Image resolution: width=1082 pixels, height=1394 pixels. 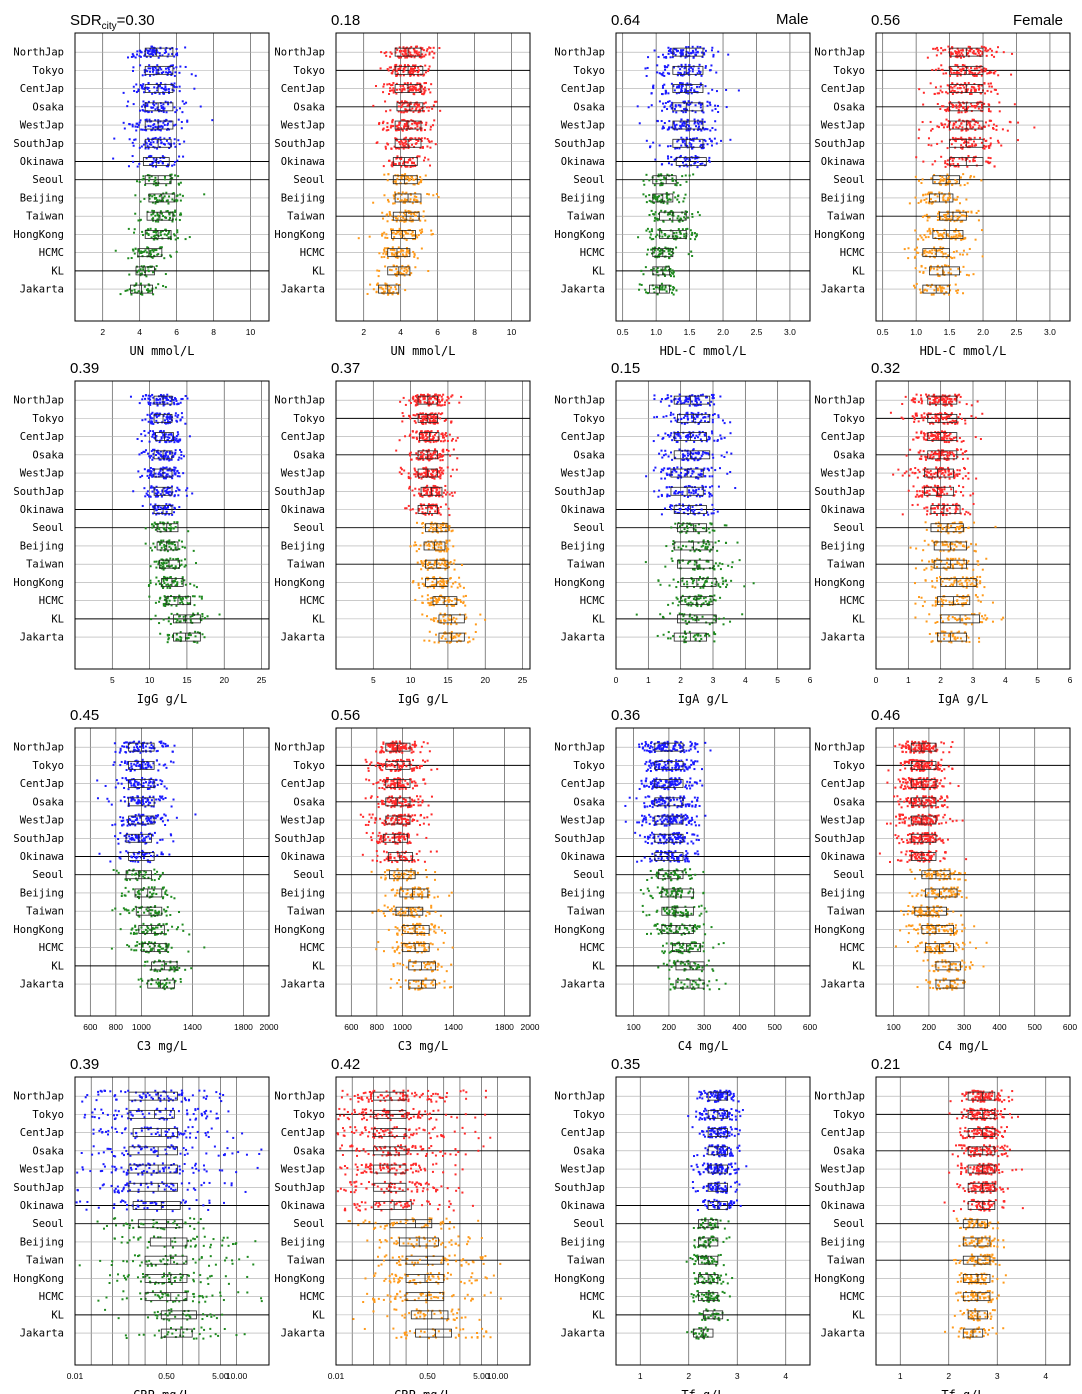 What do you see at coordinates (38, 235) in the screenshot?
I see `city-label: HongKong` at bounding box center [38, 235].